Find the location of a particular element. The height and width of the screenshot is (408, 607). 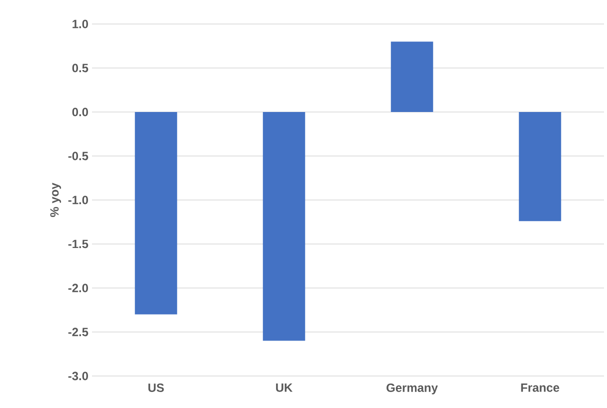

y-tick-label: -2.5 is located at coordinates (78, 332).